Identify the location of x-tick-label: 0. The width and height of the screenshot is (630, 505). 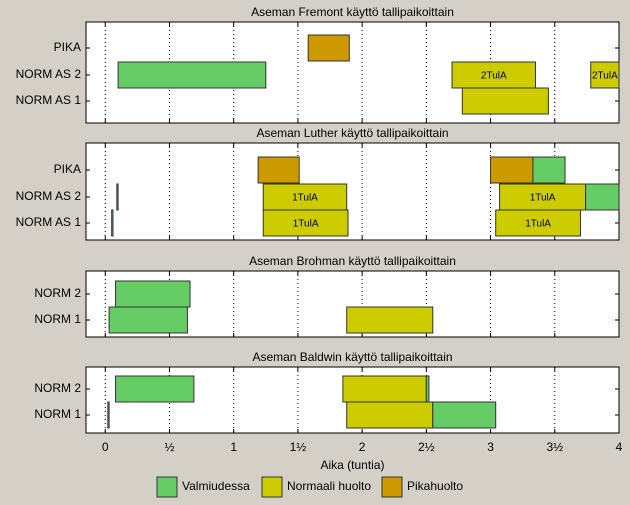
(105, 447).